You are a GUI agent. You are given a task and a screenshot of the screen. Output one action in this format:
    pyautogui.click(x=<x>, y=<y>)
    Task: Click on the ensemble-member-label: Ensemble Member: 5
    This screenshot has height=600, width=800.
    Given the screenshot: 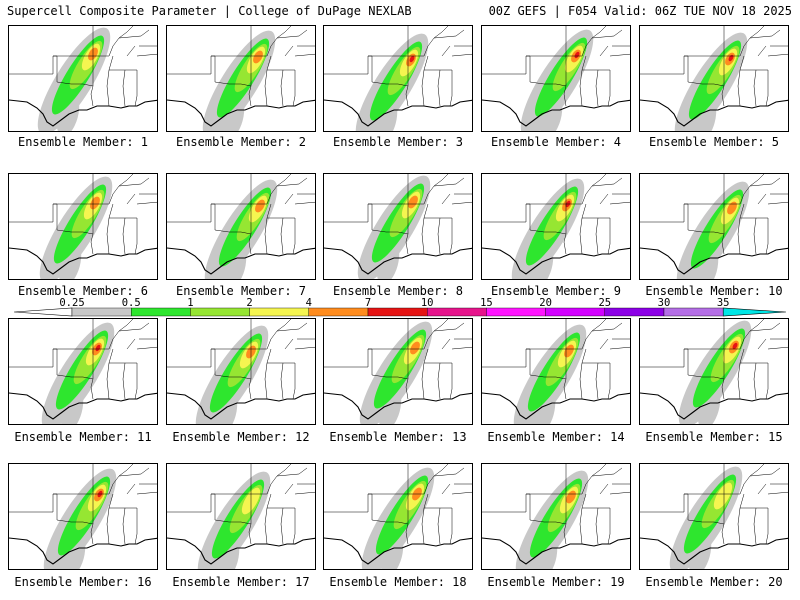 What is the action you would take?
    pyautogui.click(x=714, y=142)
    